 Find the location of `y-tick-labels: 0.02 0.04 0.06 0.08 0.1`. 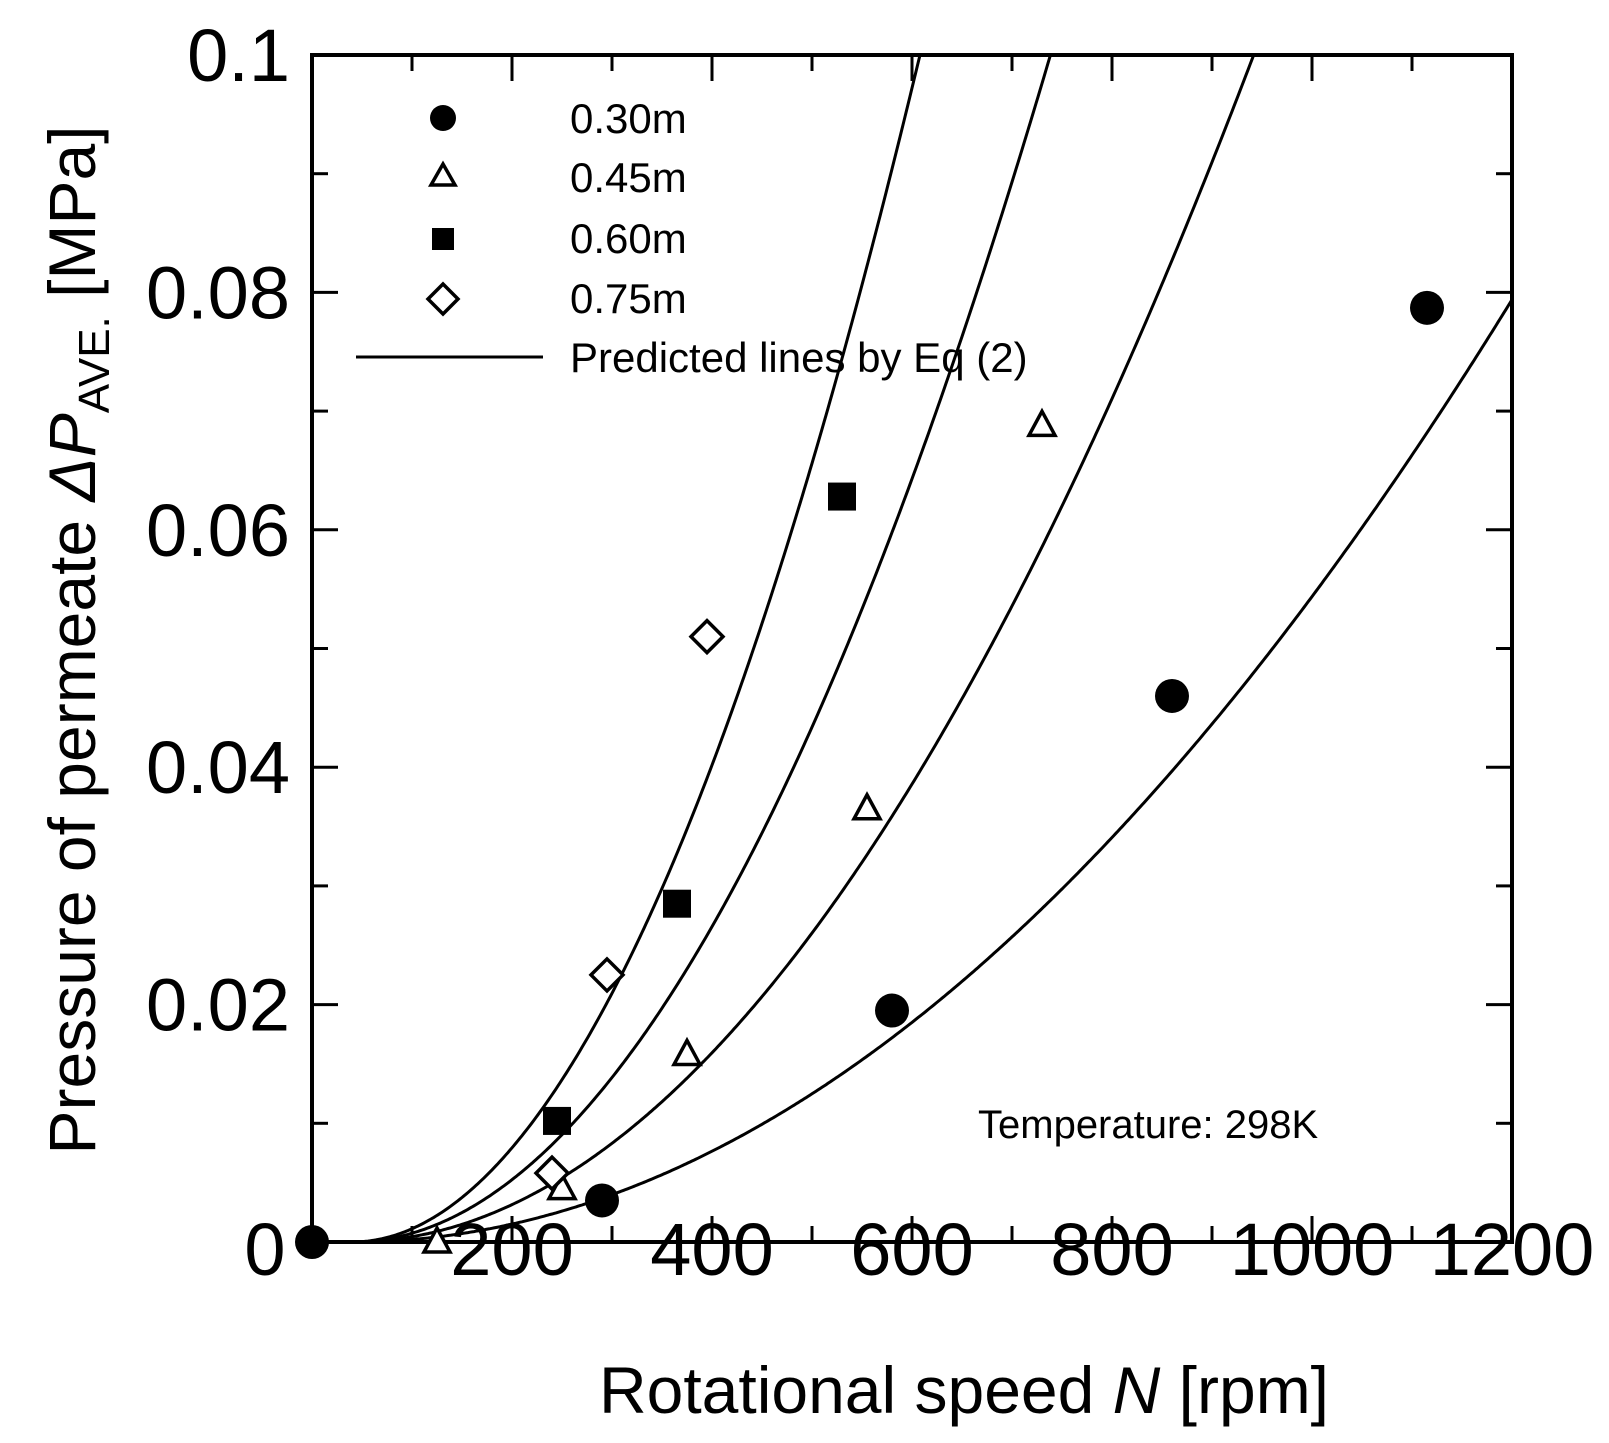

y-tick-labels: 0.02 0.04 0.06 0.08 0.1 is located at coordinates (218, 530).